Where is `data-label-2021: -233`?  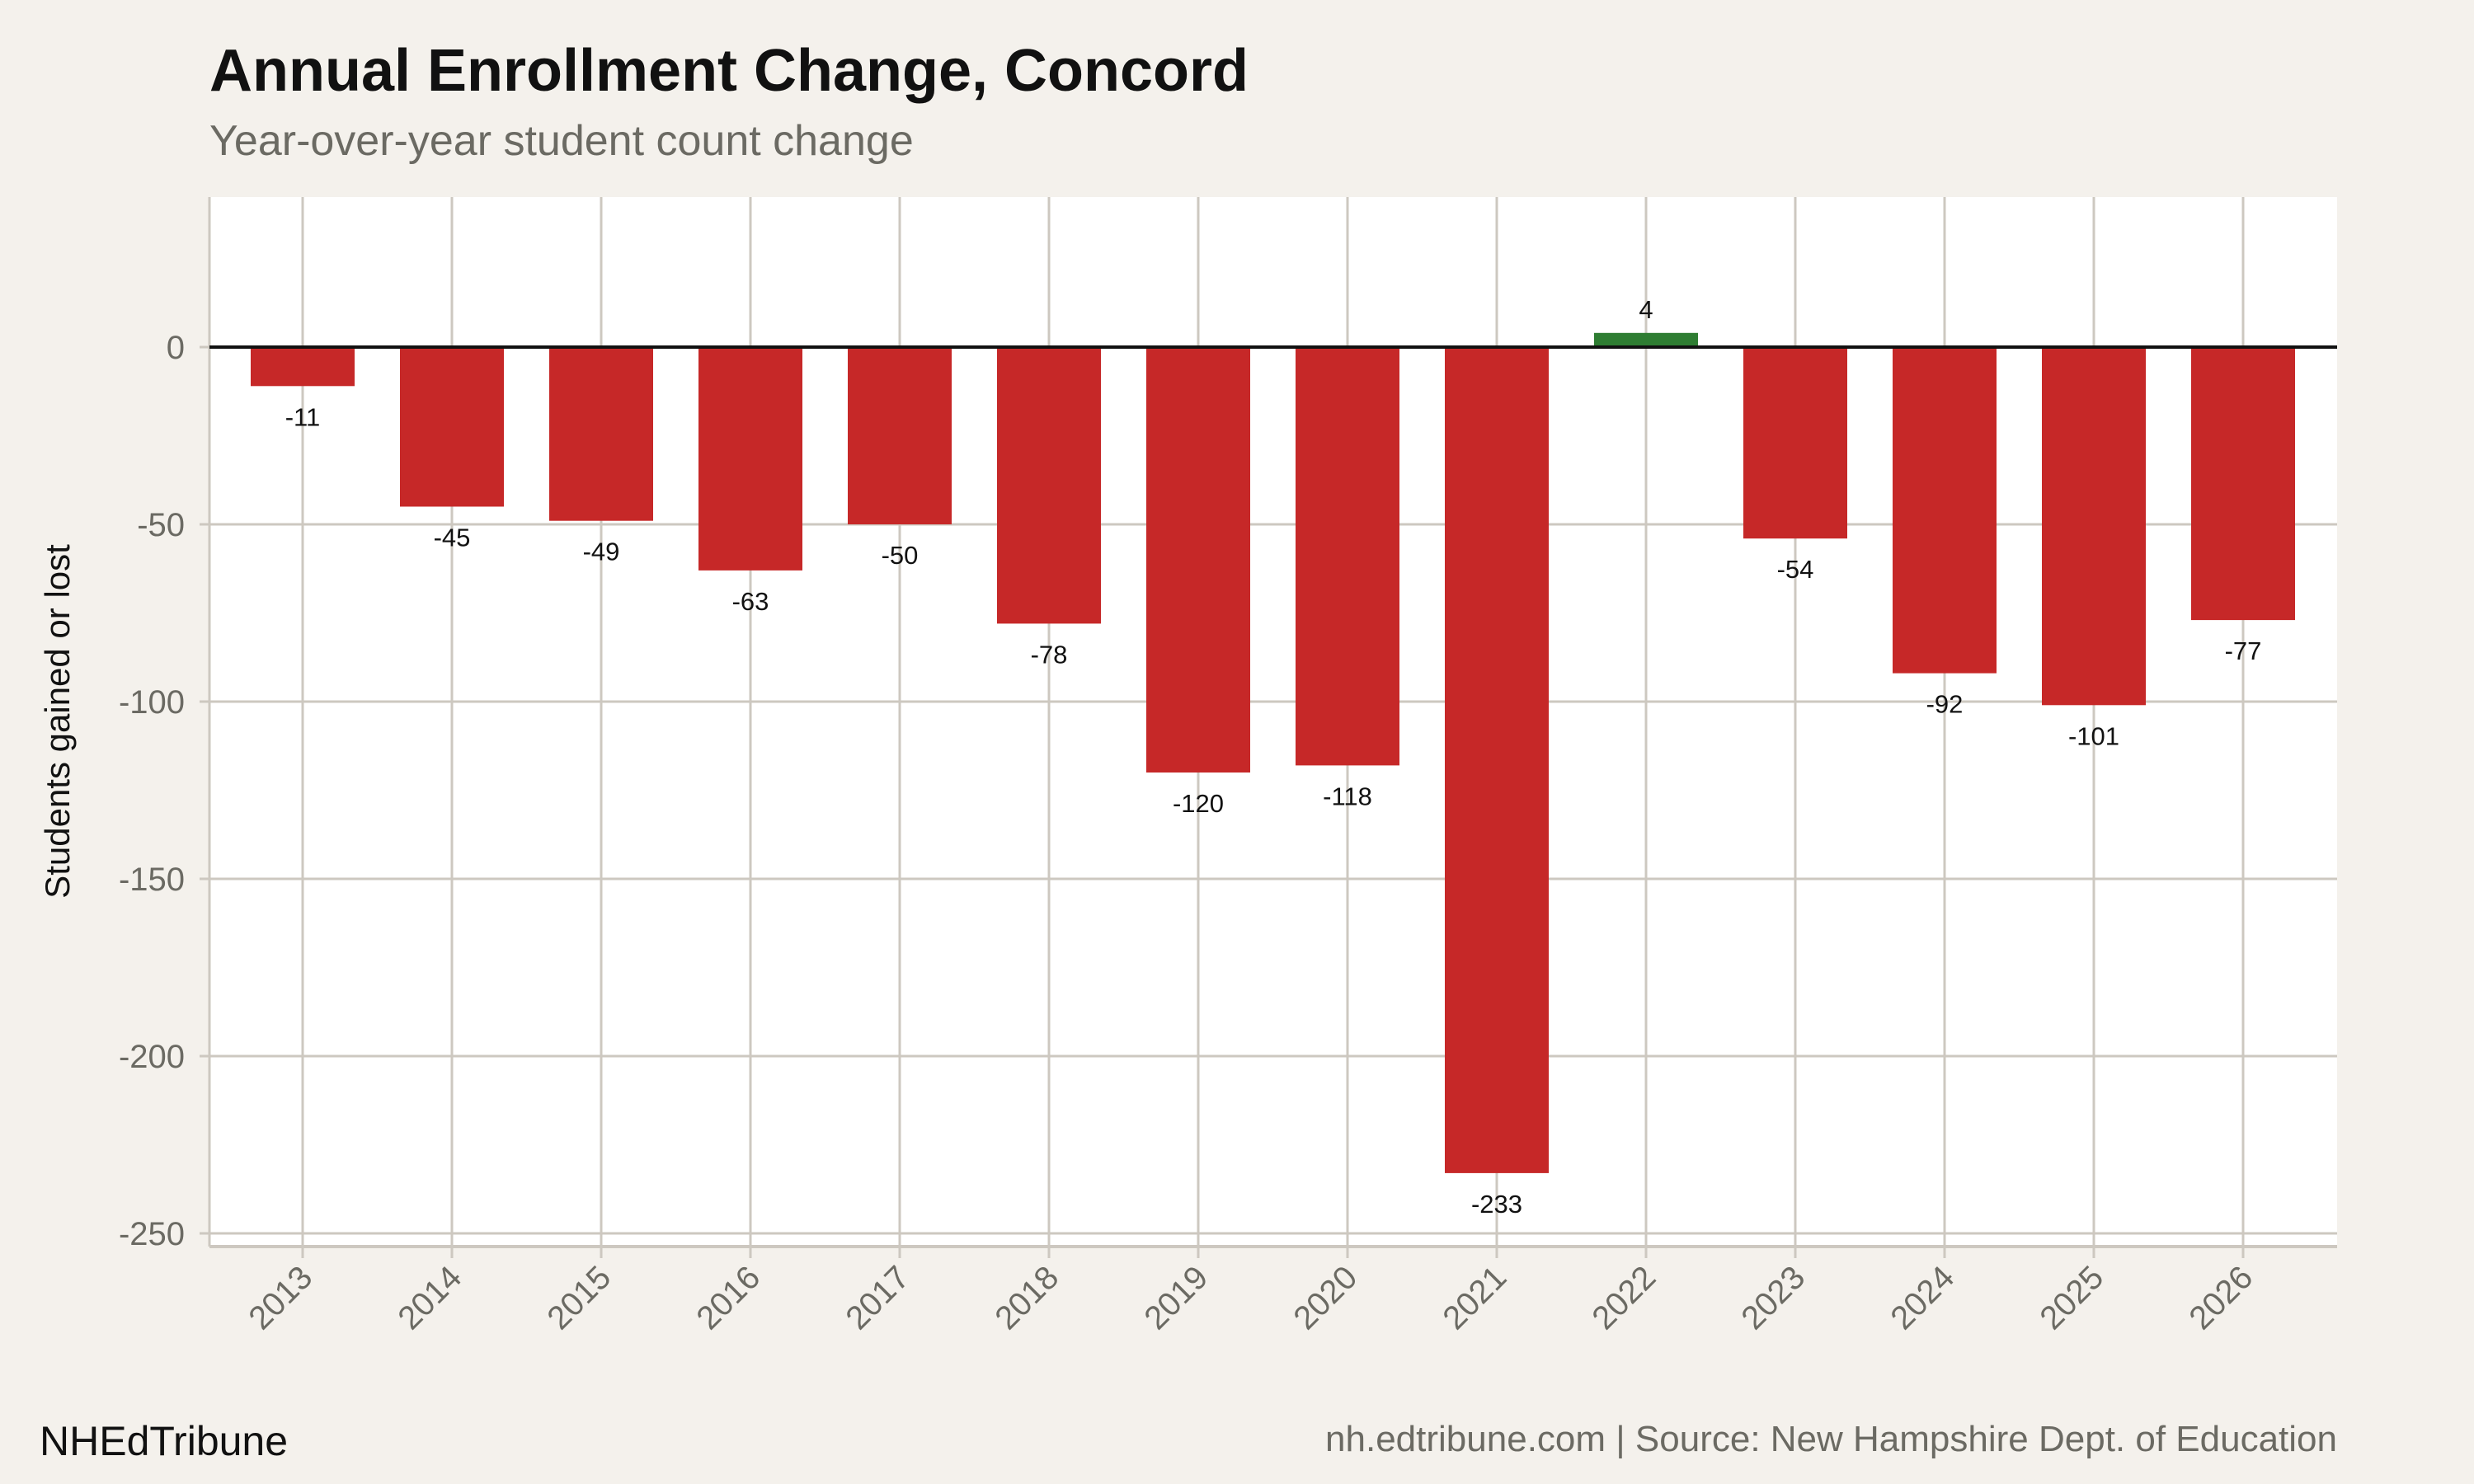
data-label-2021: -233 is located at coordinates (1496, 1204).